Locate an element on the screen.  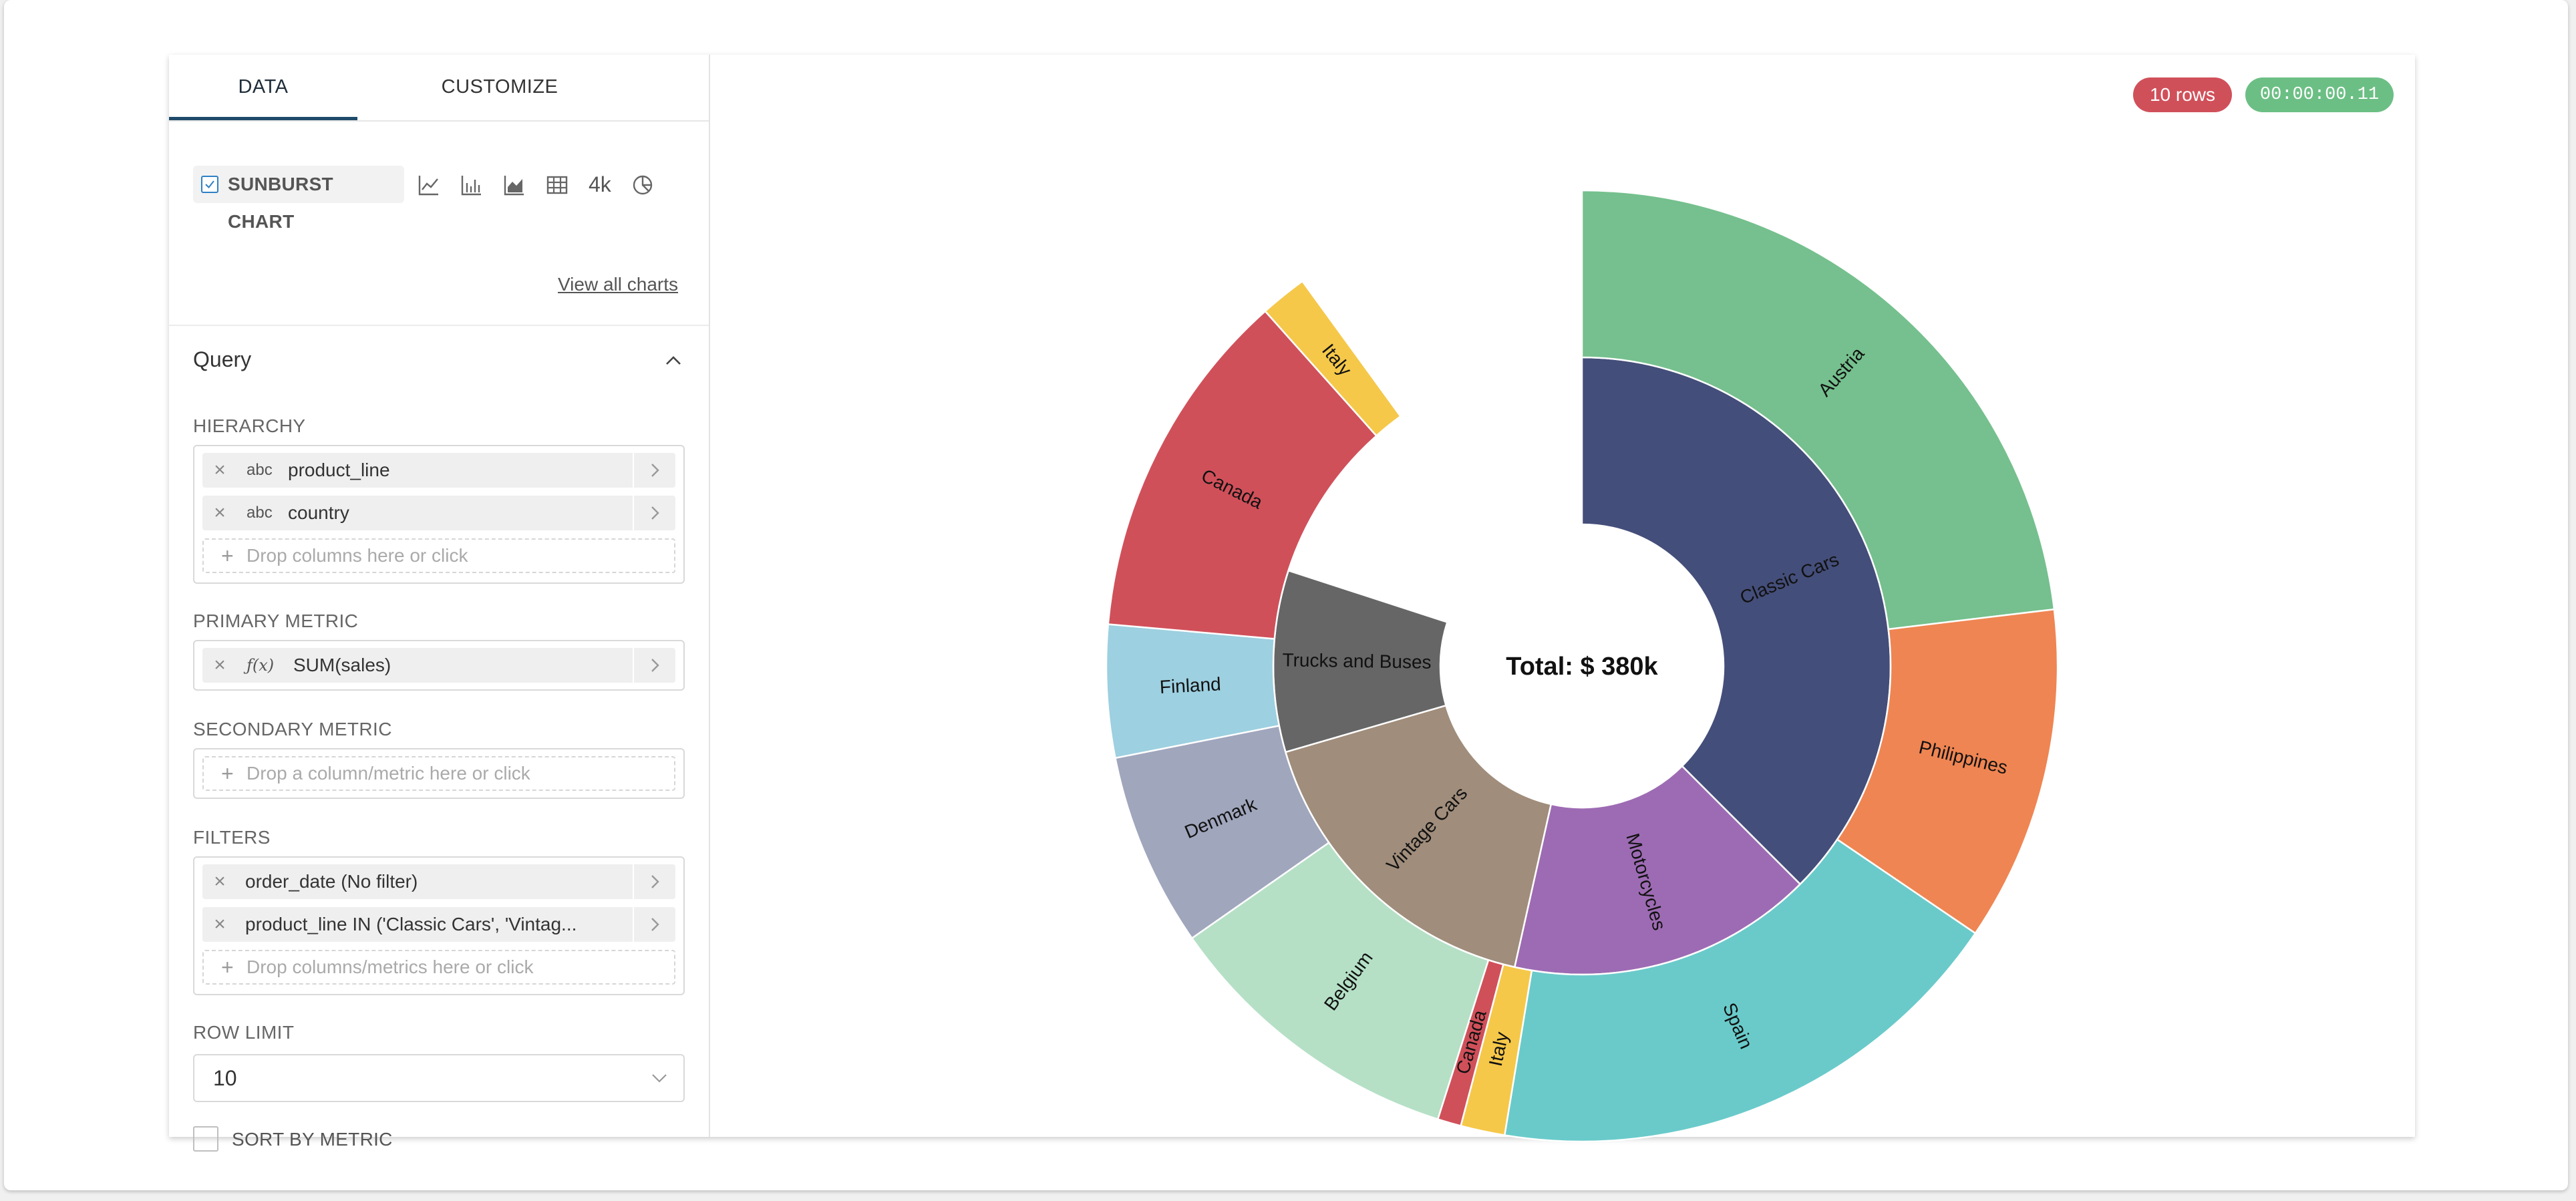
filters-drop-zone: + Drop columns/metrics here or click is located at coordinates (438, 967).